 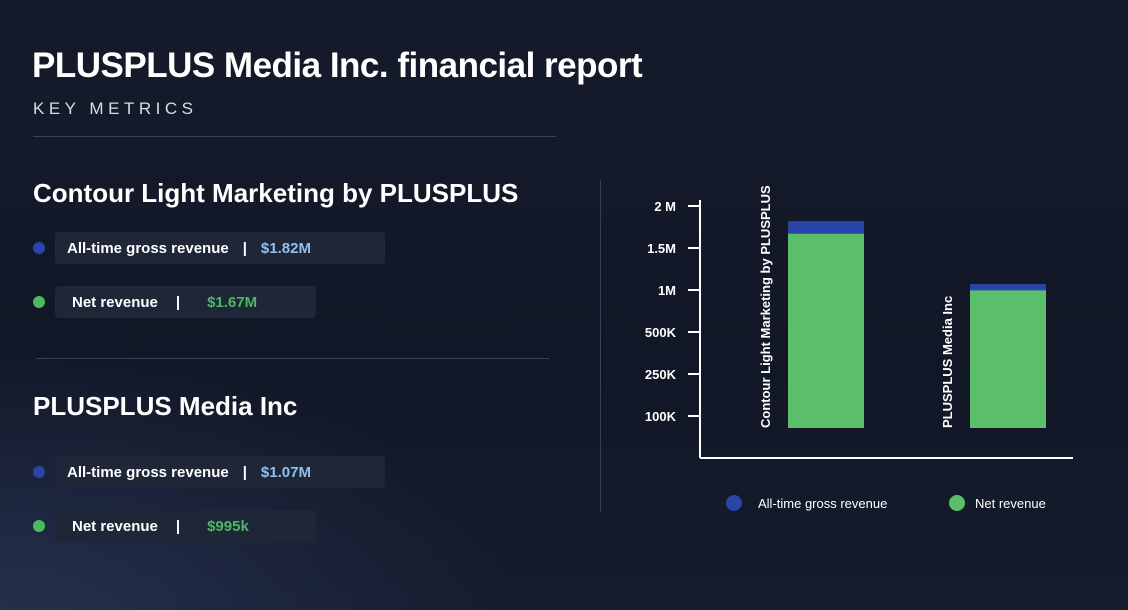 I want to click on category-label: PLUSPLUS Media Inc, so click(x=947, y=362).